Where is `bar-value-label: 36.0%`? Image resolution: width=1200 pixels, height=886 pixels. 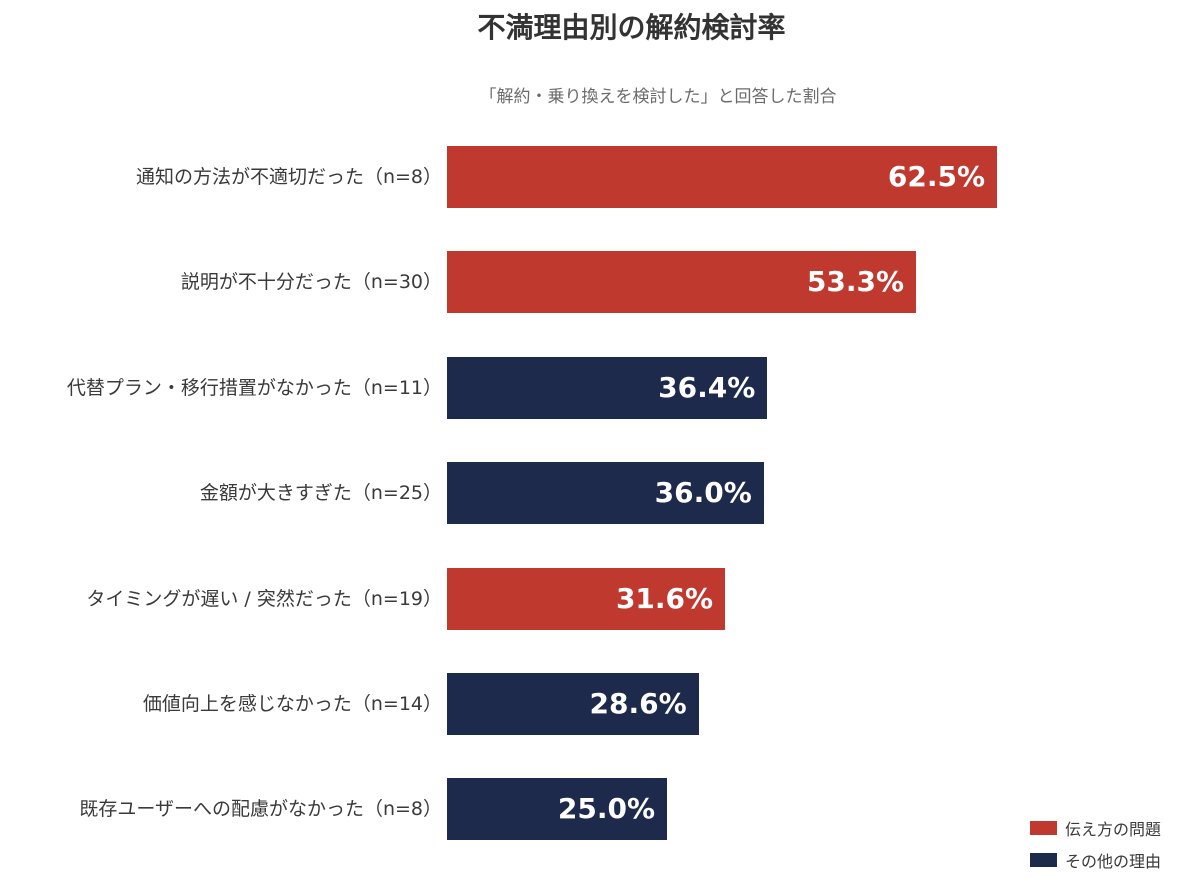
bar-value-label: 36.0% is located at coordinates (703, 492).